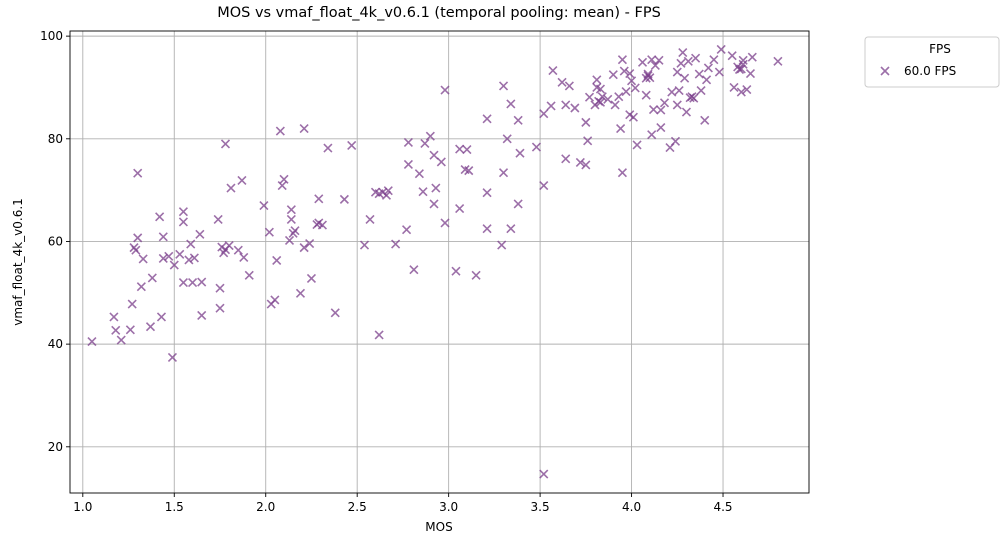 This screenshot has width=1007, height=545. Describe the element at coordinates (722, 507) in the screenshot. I see `x-tick-label: 4.5` at that location.